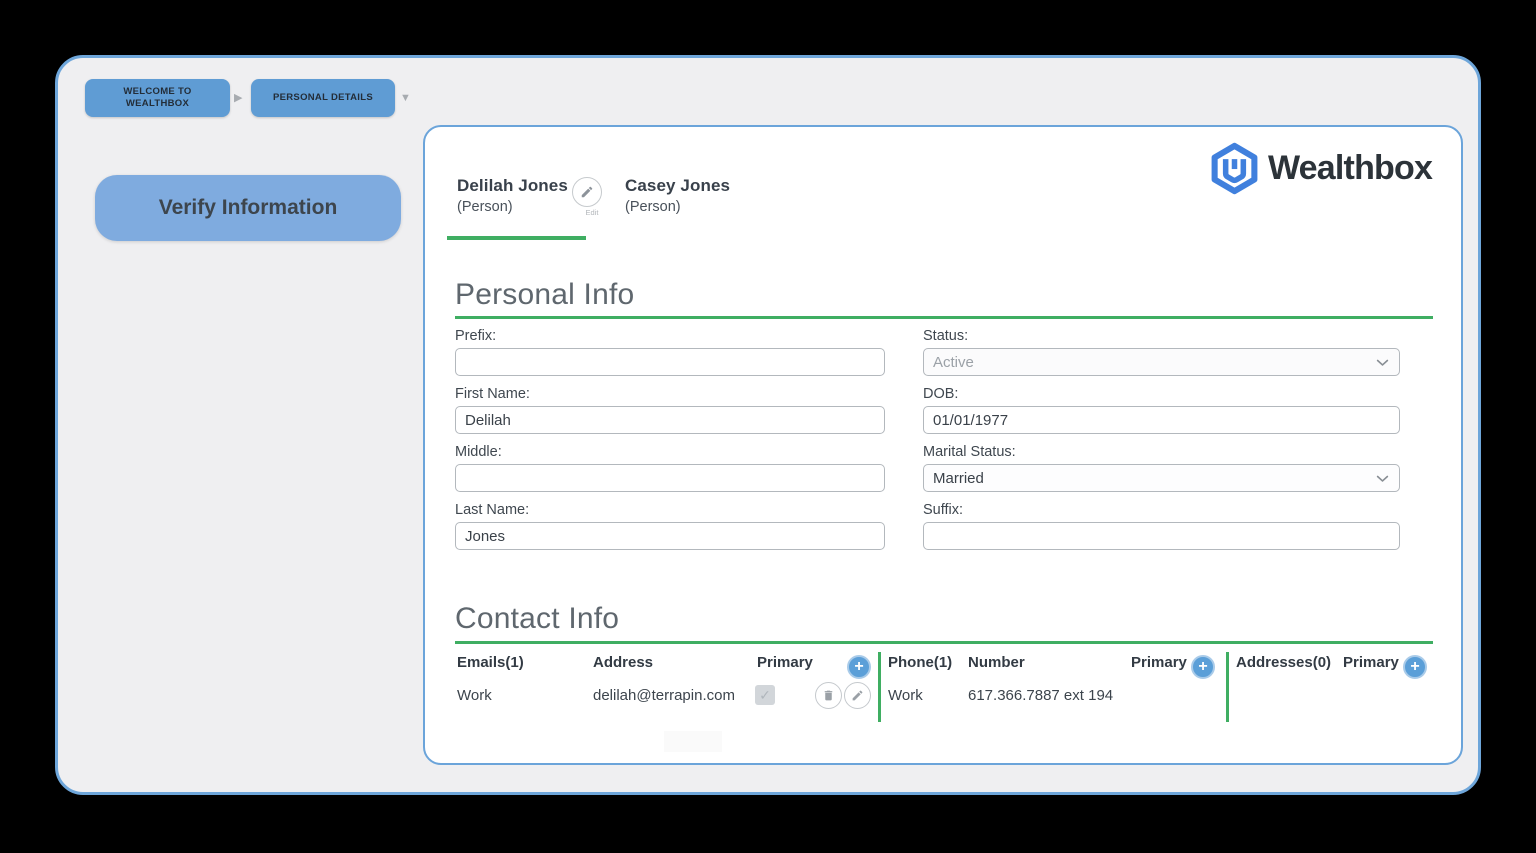  I want to click on tab-delilah-jones: Delilah Jones (Person), so click(512, 195).